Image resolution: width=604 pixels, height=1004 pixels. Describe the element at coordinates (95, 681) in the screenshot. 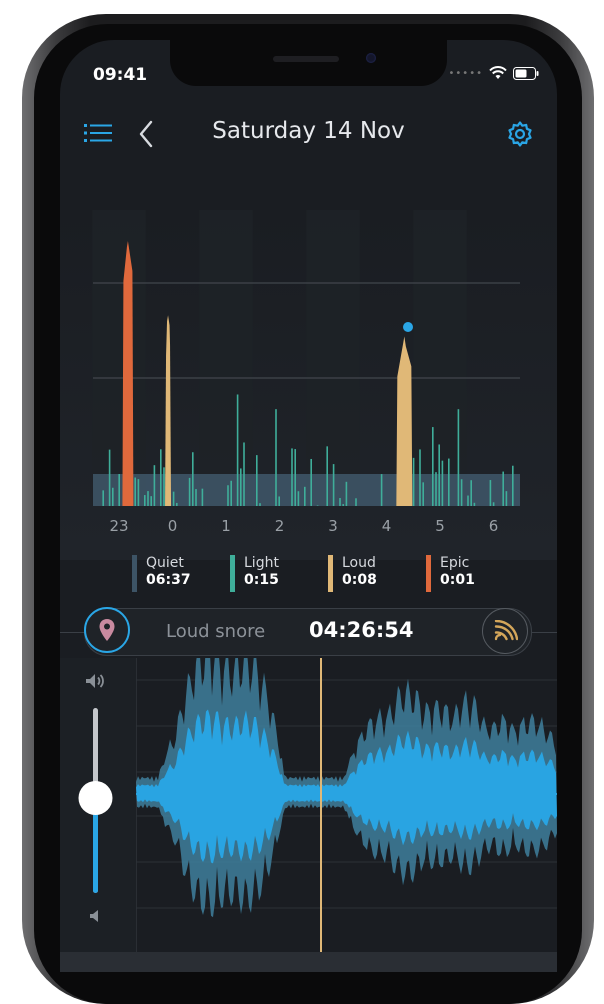

I see `volume-high-icon` at that location.